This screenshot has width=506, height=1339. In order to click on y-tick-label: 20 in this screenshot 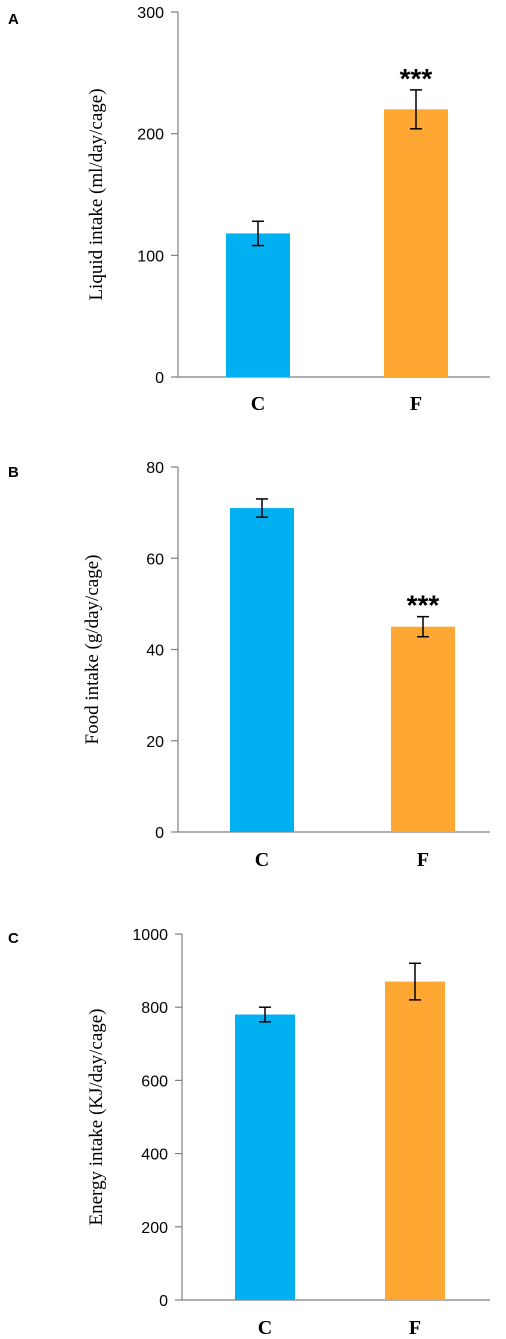, I will do `click(155, 742)`.